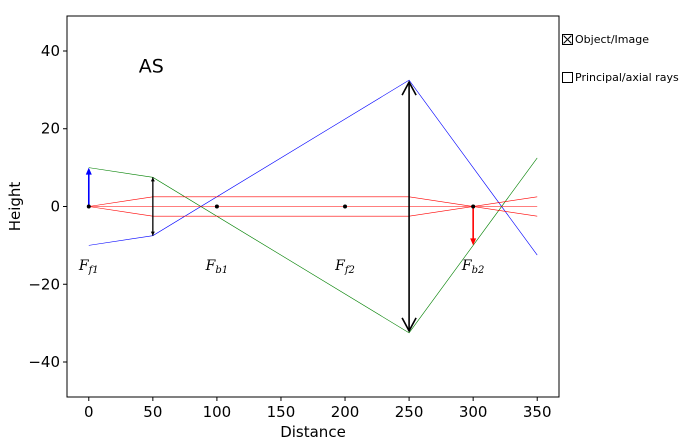 The height and width of the screenshot is (445, 685). What do you see at coordinates (152, 179) in the screenshot?
I see `lens-0-top-head` at bounding box center [152, 179].